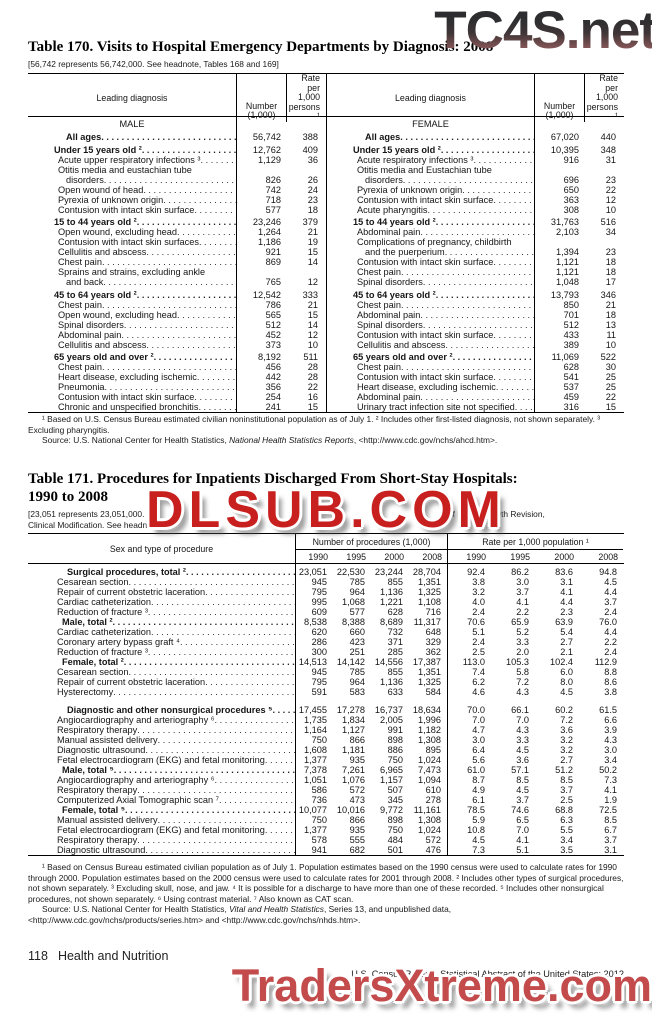 The width and height of the screenshot is (652, 1024). What do you see at coordinates (357, 582) in the screenshot?
I see `cell-value: 785` at bounding box center [357, 582].